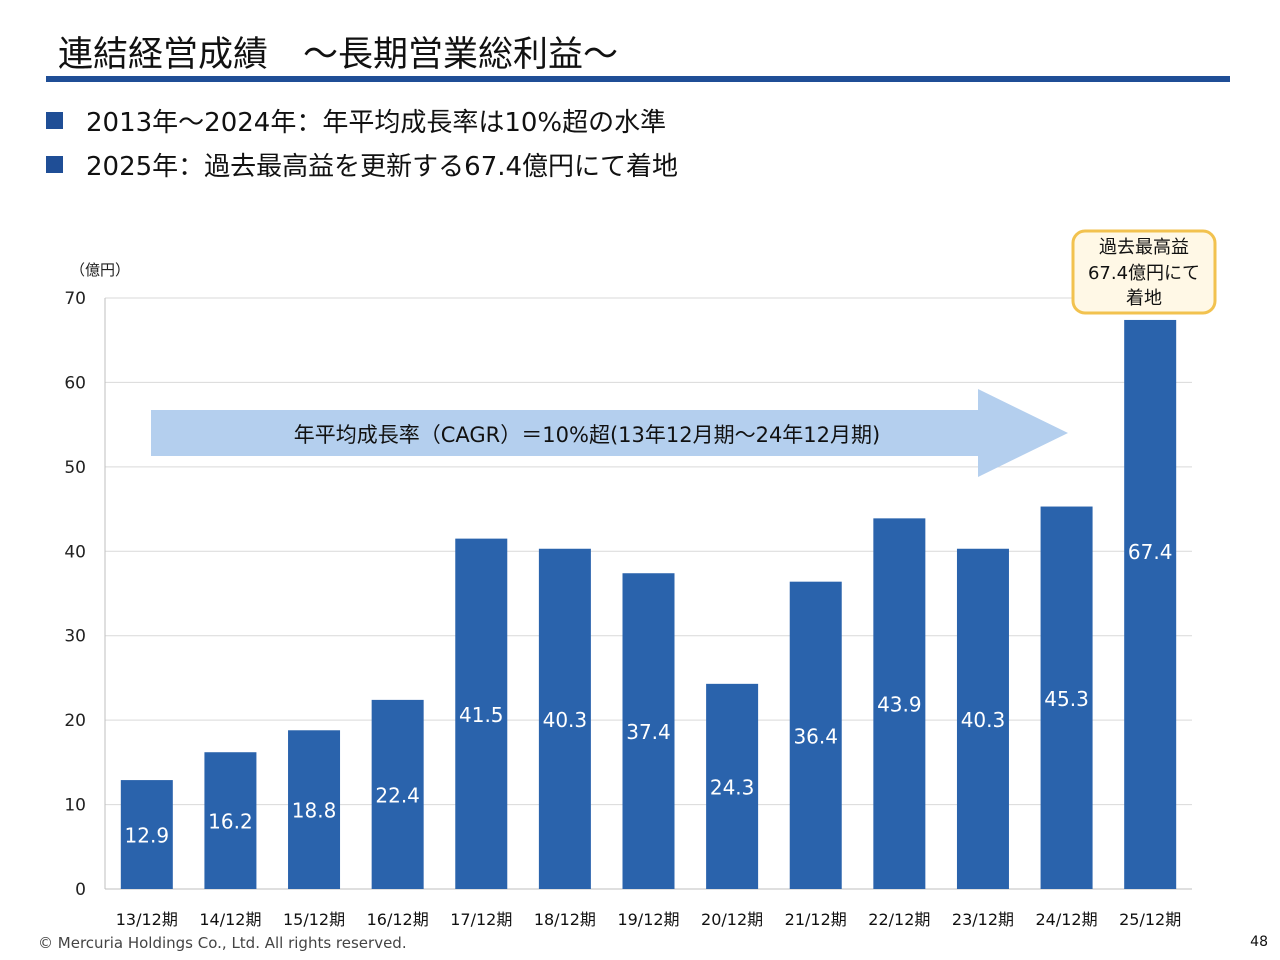  I want to click on y-tick-label: 60, so click(75, 383).